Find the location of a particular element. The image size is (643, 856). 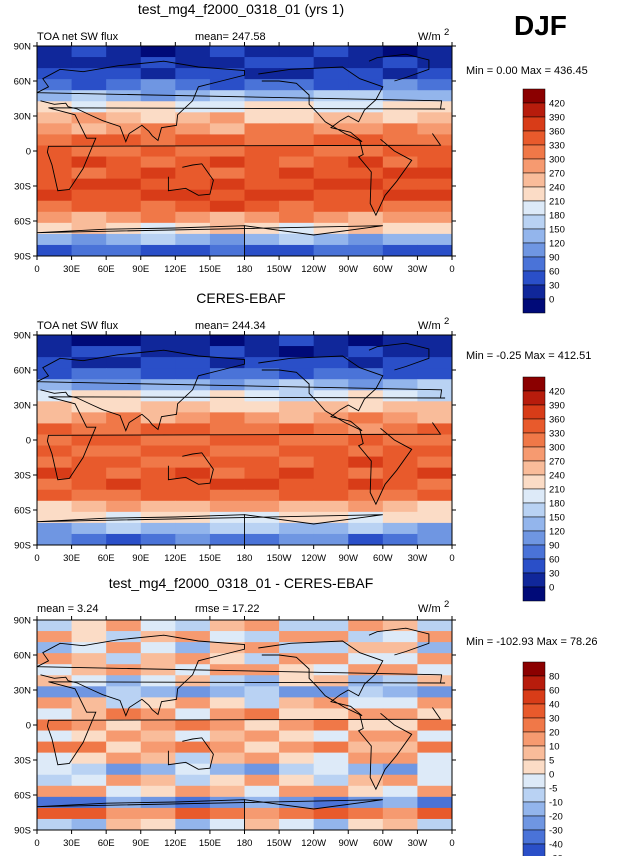

colorbar-label: 150 is located at coordinates (557, 518).